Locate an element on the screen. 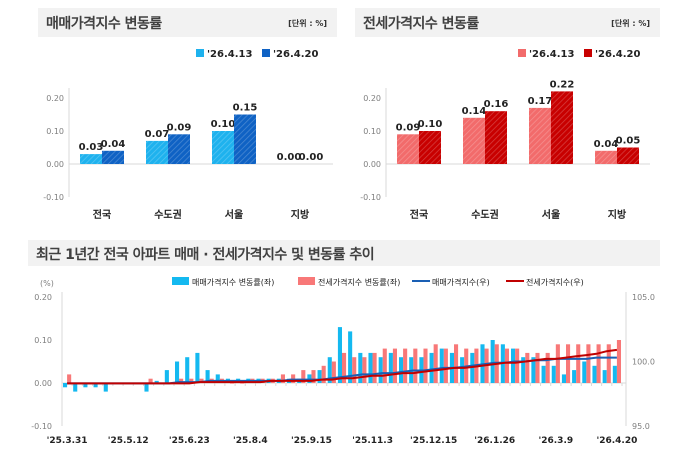 This screenshot has height=464, width=695. y-tick-label: 0.00 is located at coordinates (55, 164).